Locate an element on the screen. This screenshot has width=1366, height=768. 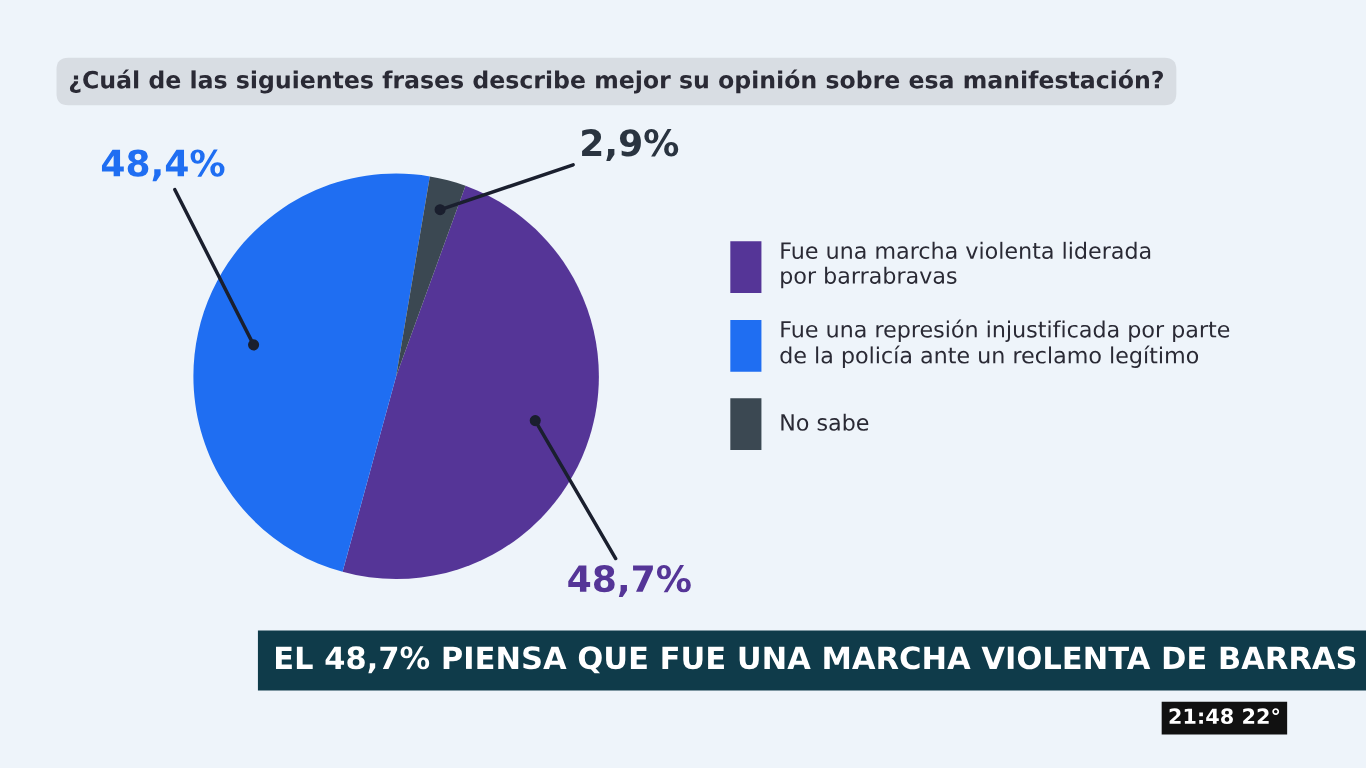
legend-label: No sabe is located at coordinates (825, 422).